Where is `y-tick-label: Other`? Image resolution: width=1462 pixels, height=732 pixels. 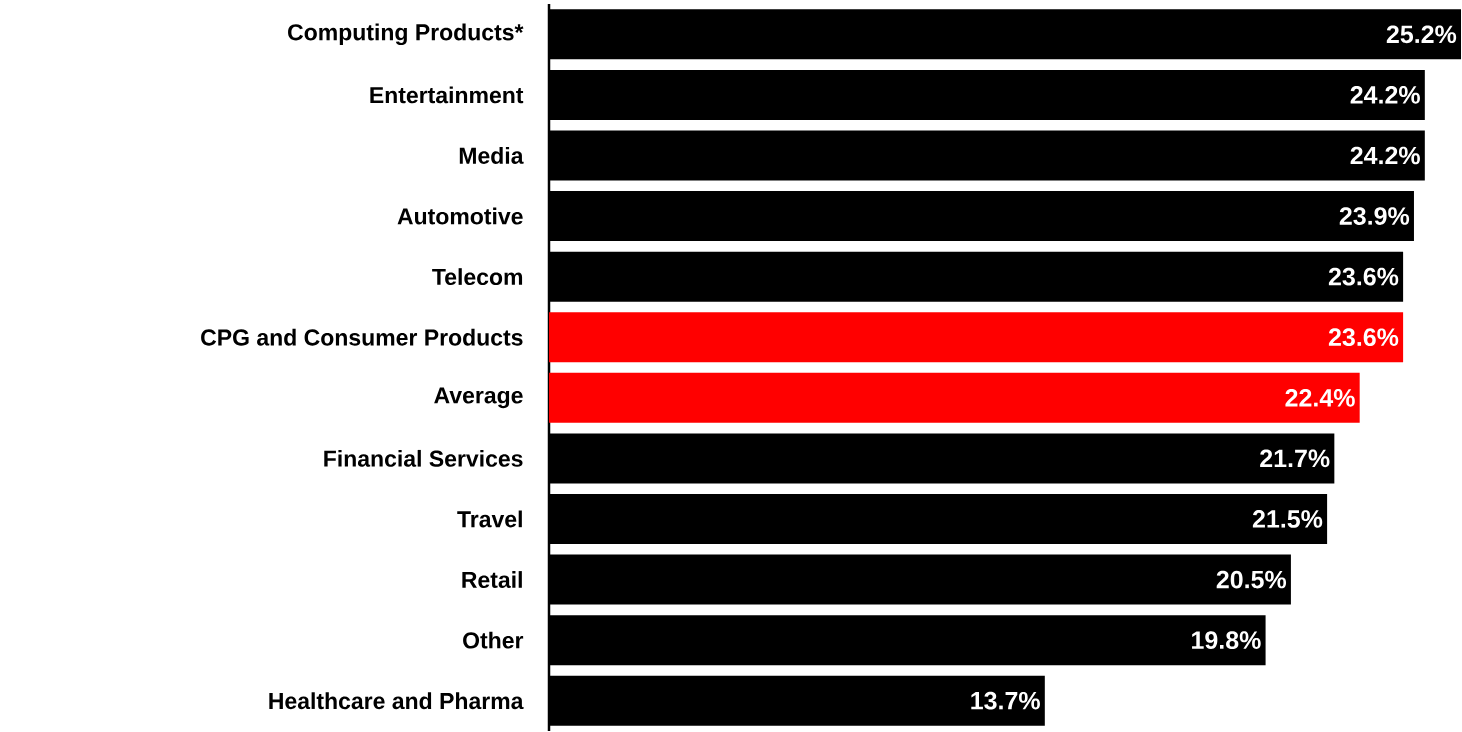
y-tick-label: Other is located at coordinates (493, 640).